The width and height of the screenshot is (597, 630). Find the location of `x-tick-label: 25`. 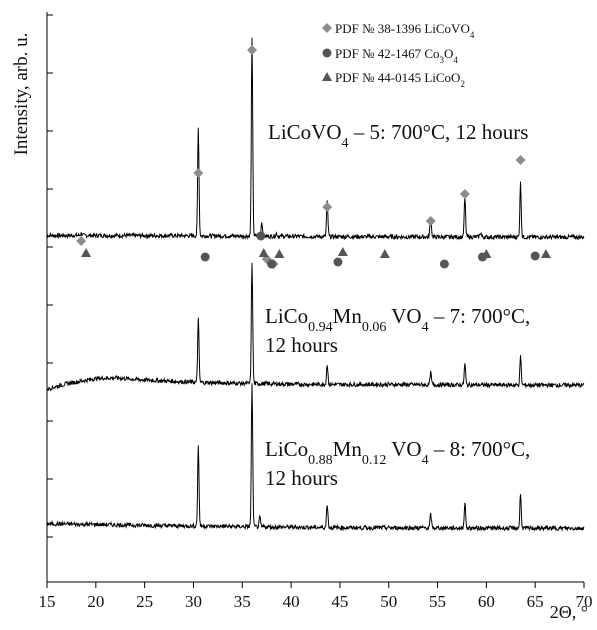

x-tick-label: 25 is located at coordinates (144, 601).